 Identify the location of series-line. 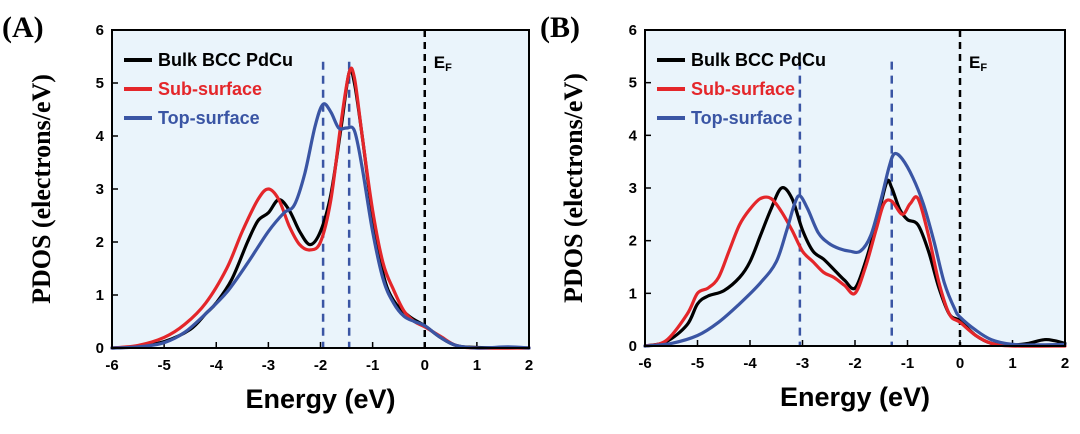
(855, 271).